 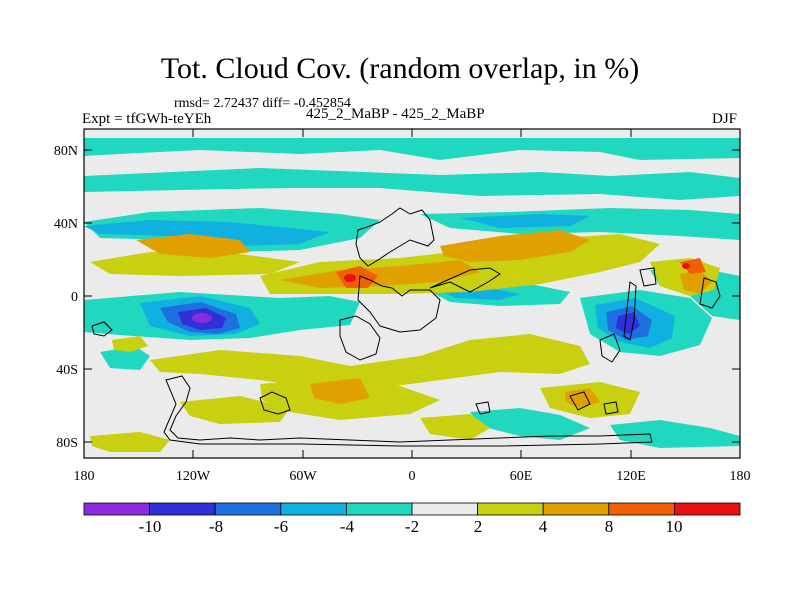 I want to click on colorbar-label: -6, so click(x=281, y=526).